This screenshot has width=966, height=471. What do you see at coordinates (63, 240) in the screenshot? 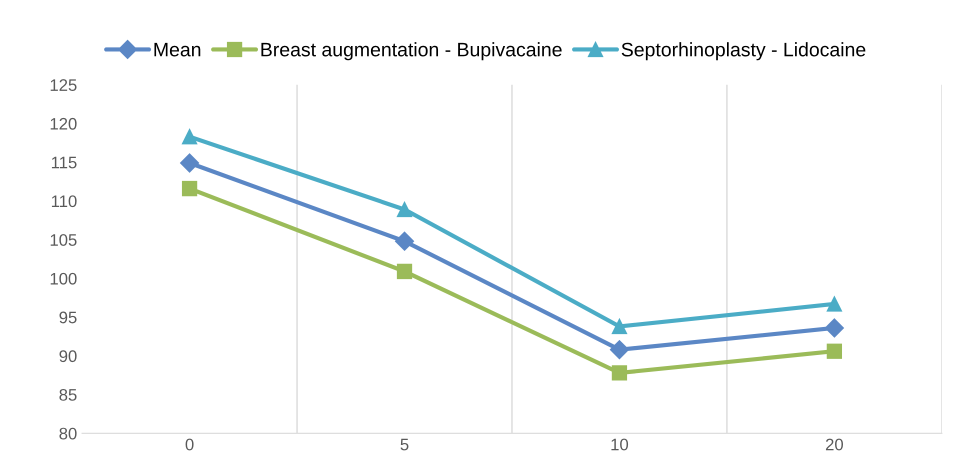
I see `y-tick-label: 105` at bounding box center [63, 240].